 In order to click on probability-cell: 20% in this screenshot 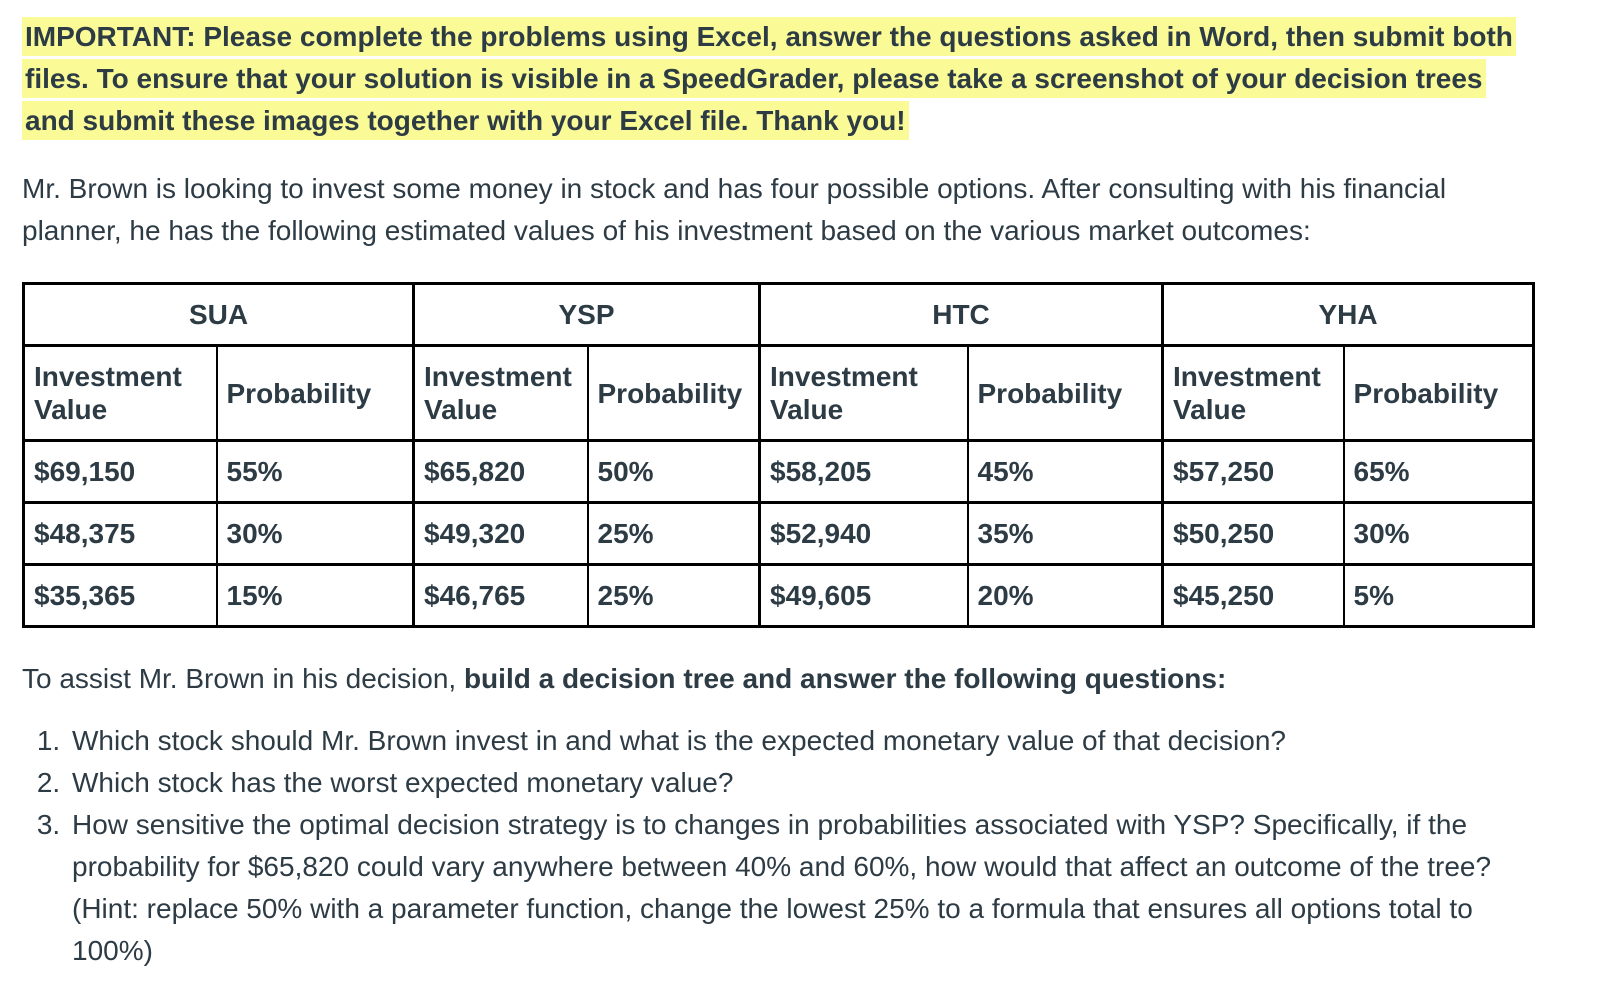, I will do `click(1065, 595)`.